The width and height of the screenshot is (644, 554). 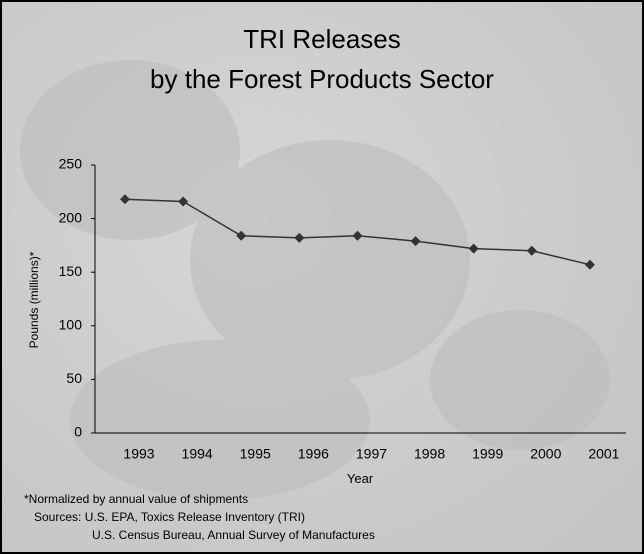 What do you see at coordinates (603, 454) in the screenshot?
I see `x-tick-label: 2001` at bounding box center [603, 454].